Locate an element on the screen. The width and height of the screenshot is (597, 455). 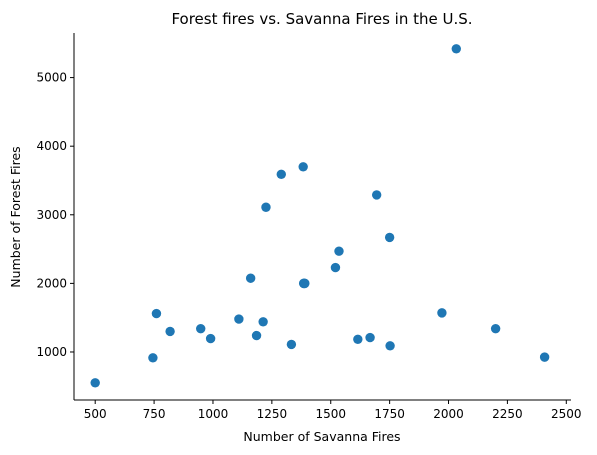
x-tick-label: 2250 is located at coordinates (507, 414).